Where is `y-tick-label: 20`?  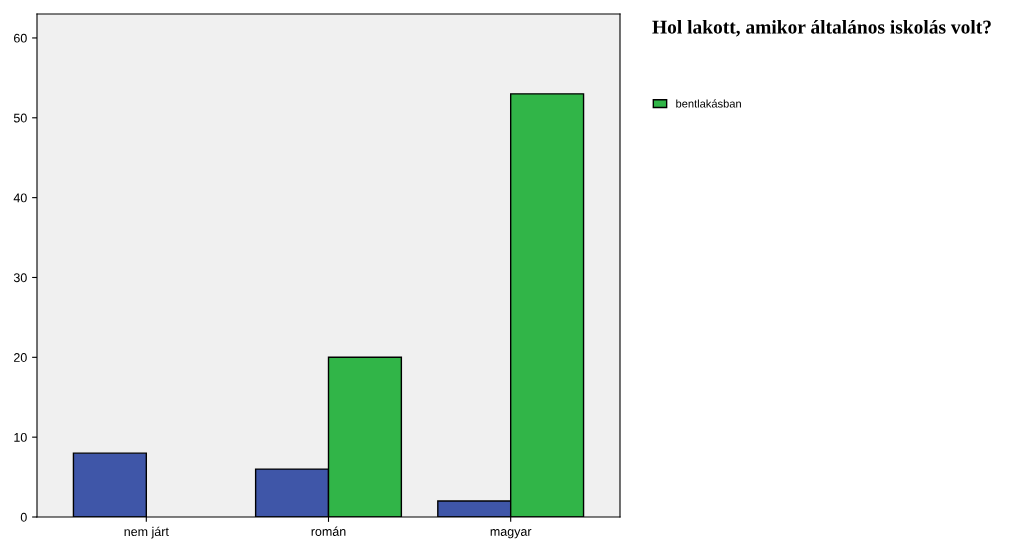
y-tick-label: 20 is located at coordinates (20, 357).